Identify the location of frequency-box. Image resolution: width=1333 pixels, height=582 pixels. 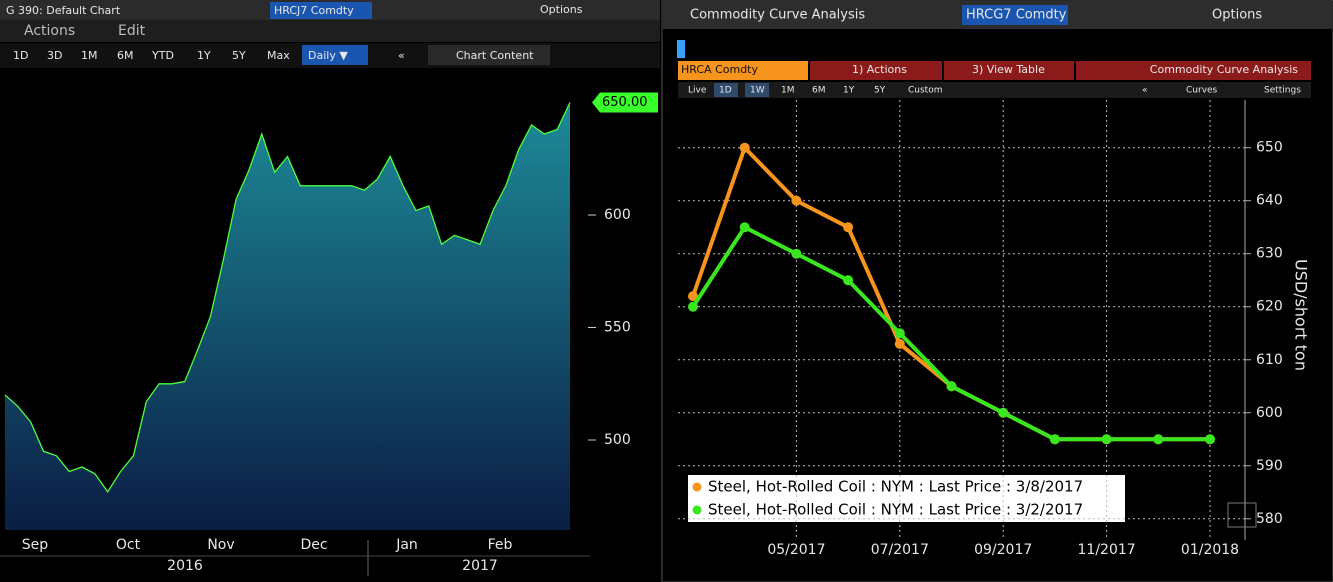
(335, 55).